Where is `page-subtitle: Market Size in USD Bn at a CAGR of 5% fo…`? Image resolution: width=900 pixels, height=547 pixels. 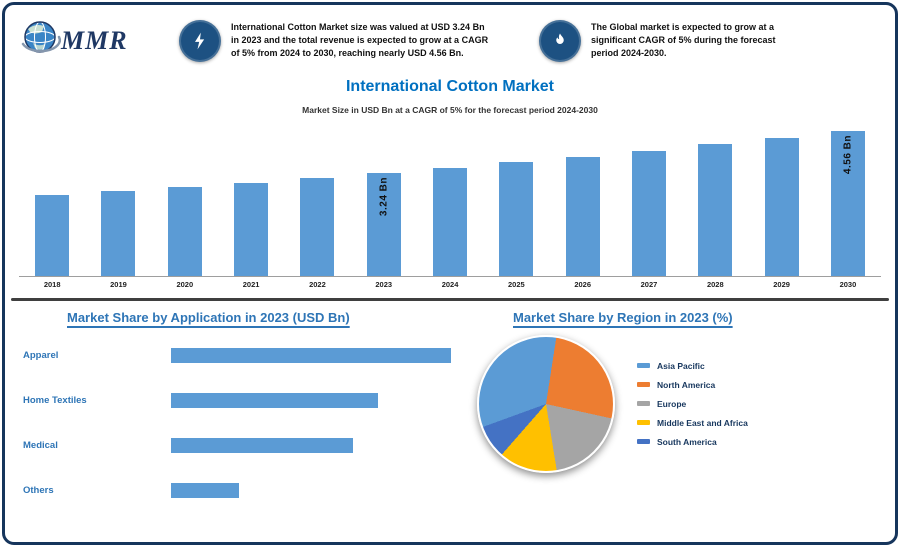 page-subtitle: Market Size in USD Bn at a CAGR of 5% fo… is located at coordinates (450, 110).